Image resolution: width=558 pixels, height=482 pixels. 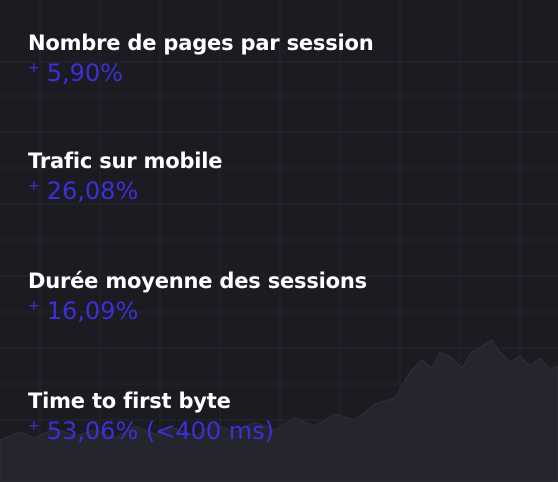 What do you see at coordinates (129, 401) in the screenshot?
I see `stat-title: Time to first byte` at bounding box center [129, 401].